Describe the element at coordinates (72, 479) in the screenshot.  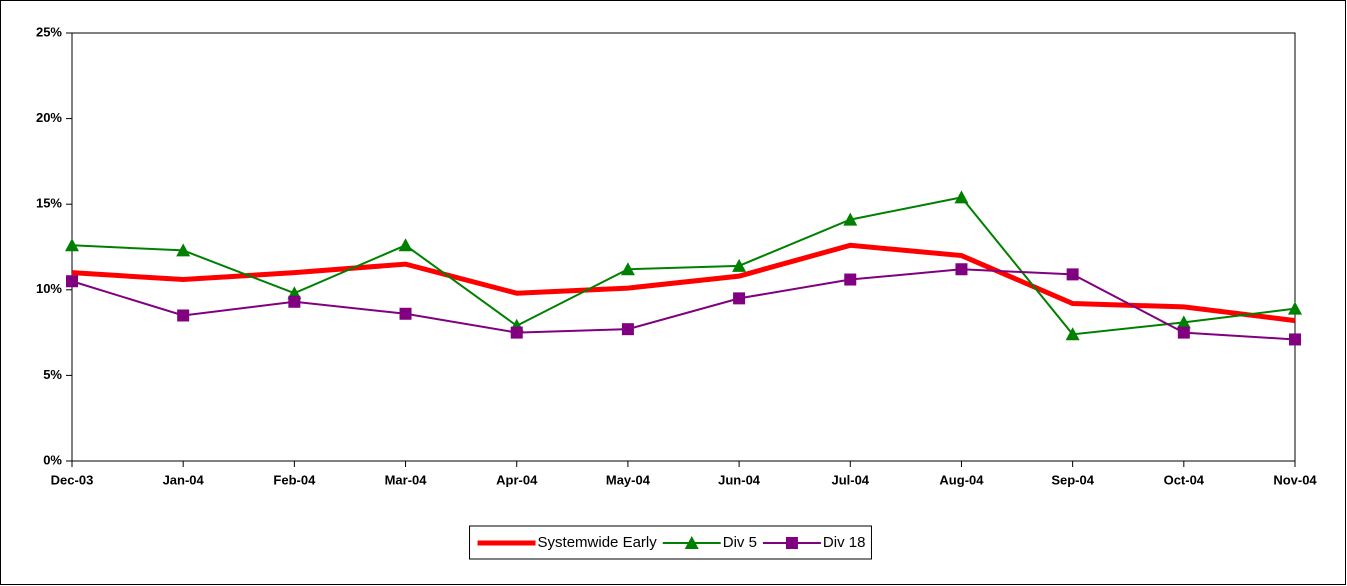
I see `x-tick-label: Dec-03` at that location.